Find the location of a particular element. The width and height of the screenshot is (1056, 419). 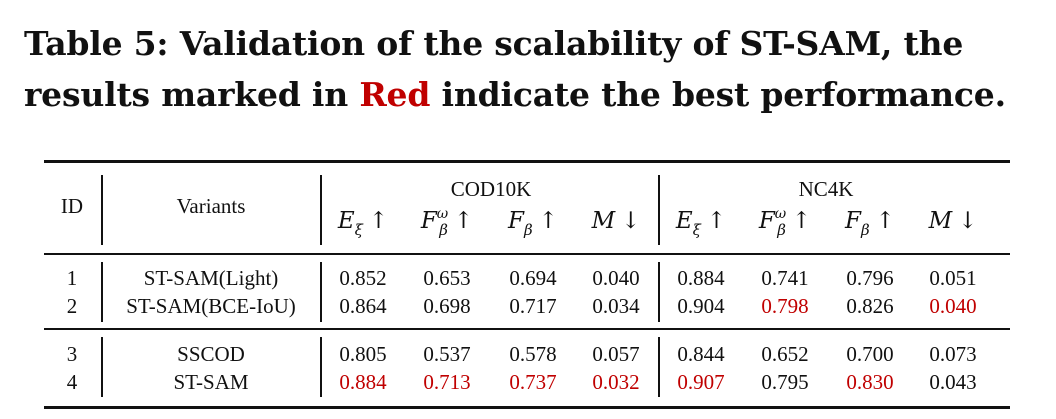

table-cell: 0.043 is located at coordinates (953, 382).